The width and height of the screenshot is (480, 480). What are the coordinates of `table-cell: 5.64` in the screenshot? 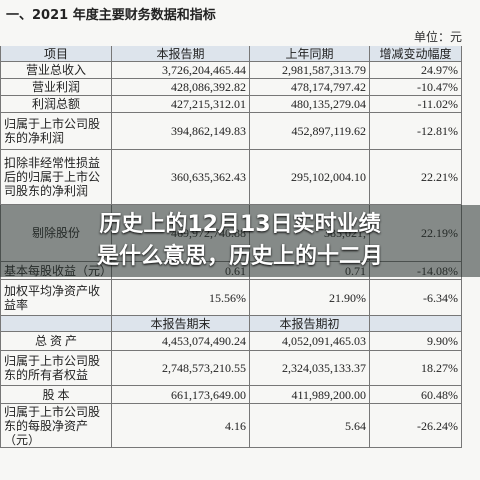 It's located at (310, 426).